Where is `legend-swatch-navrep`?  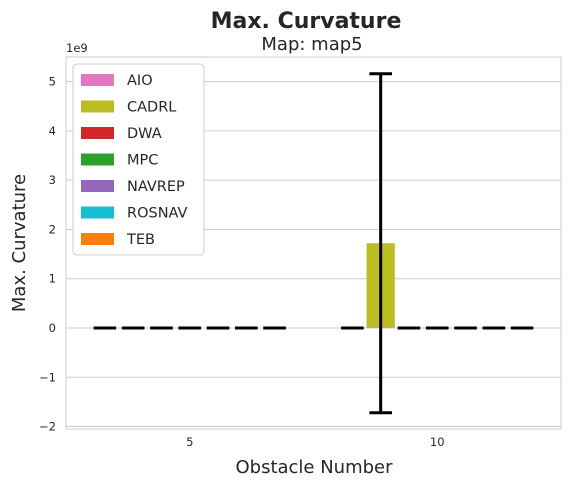 legend-swatch-navrep is located at coordinates (97, 186).